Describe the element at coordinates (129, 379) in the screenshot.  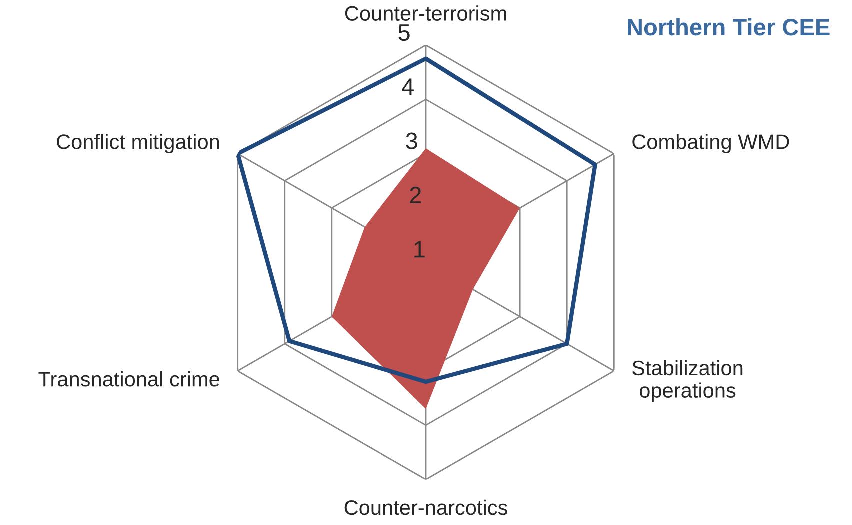
I see `spoke-label: Transnational crime` at that location.